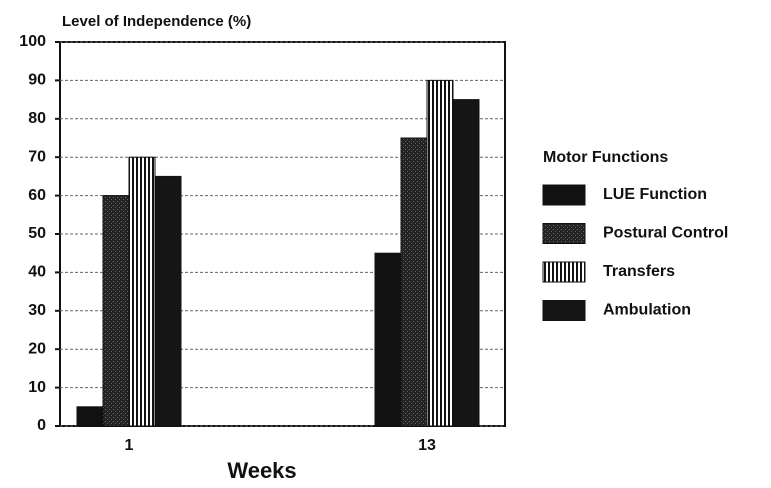  What do you see at coordinates (647, 310) in the screenshot?
I see `legend-label: Ambulation` at bounding box center [647, 310].